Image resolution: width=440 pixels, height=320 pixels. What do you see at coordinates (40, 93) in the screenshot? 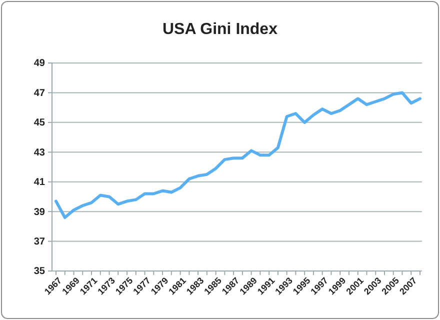
I see `y-tick-label: 47` at bounding box center [40, 93].